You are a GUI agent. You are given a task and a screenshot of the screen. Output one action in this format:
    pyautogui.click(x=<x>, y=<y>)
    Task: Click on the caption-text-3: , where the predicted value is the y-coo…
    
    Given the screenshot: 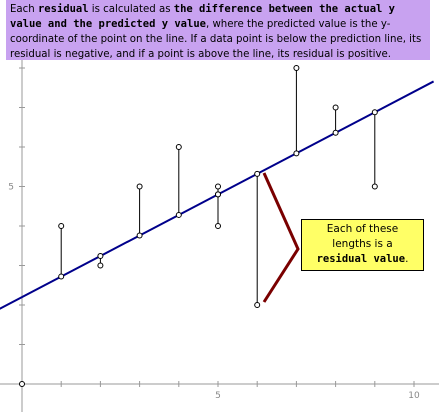 What is the action you would take?
    pyautogui.click(x=216, y=39)
    